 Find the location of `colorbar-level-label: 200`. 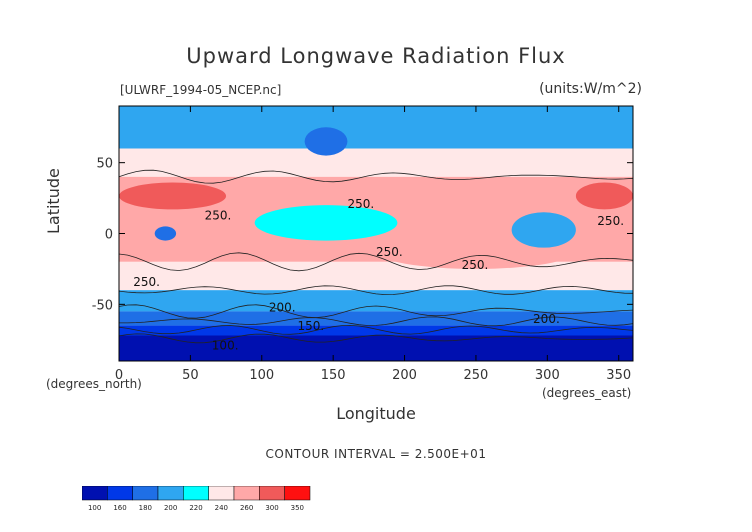

colorbar-level-label: 200 is located at coordinates (170, 508).